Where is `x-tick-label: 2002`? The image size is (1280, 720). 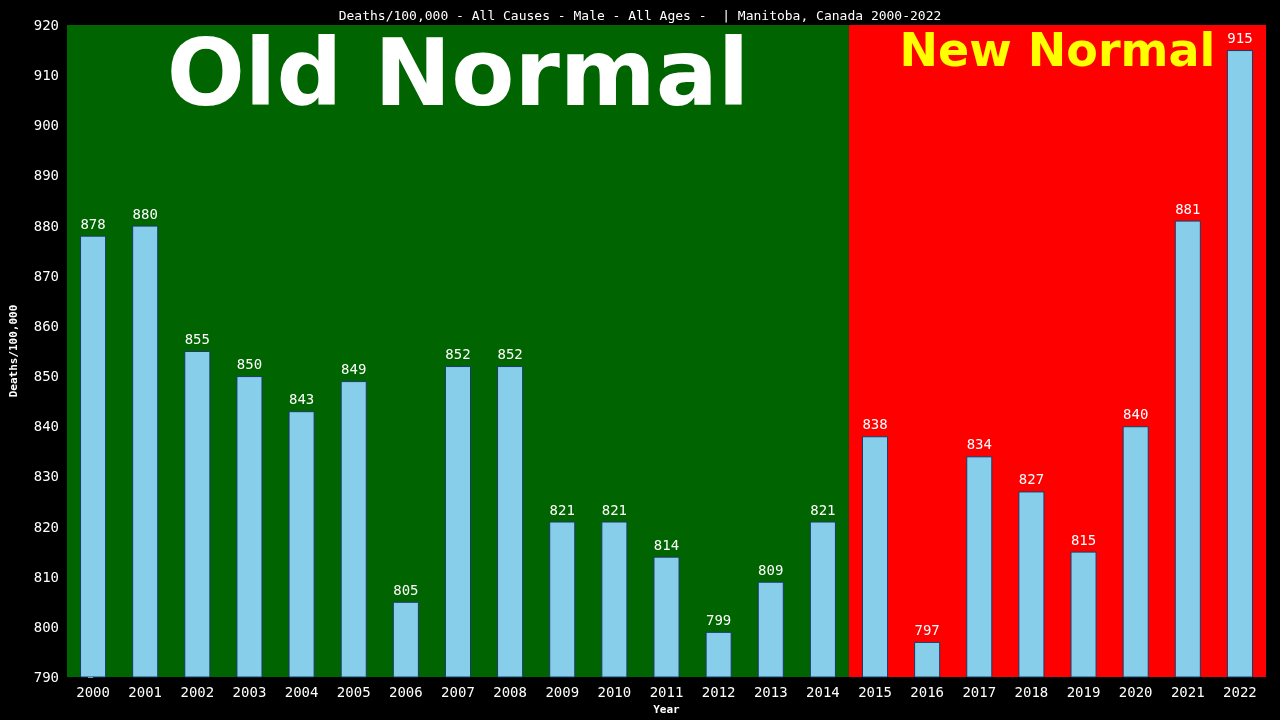 x-tick-label: 2002 is located at coordinates (197, 692).